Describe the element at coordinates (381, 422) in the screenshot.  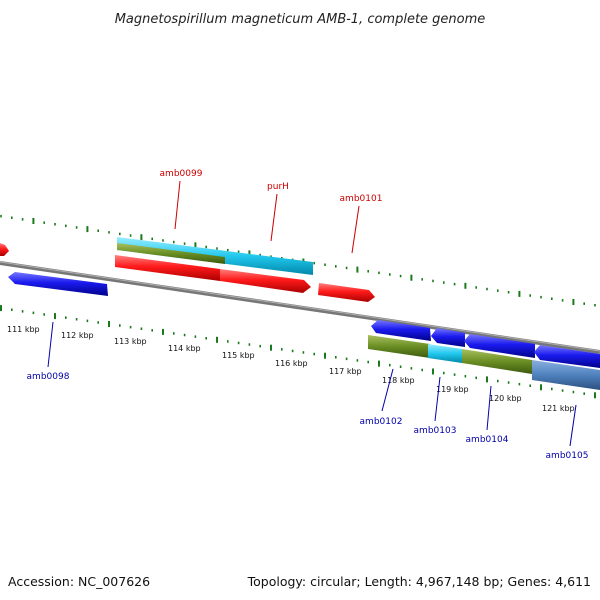
I see `gene-label-amb0102: amb0102` at that location.